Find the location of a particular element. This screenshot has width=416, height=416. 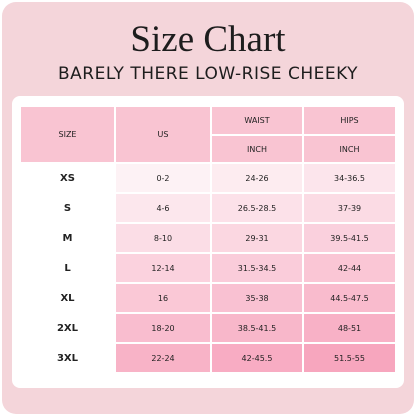

measure-cell: 22-24 is located at coordinates (163, 358).